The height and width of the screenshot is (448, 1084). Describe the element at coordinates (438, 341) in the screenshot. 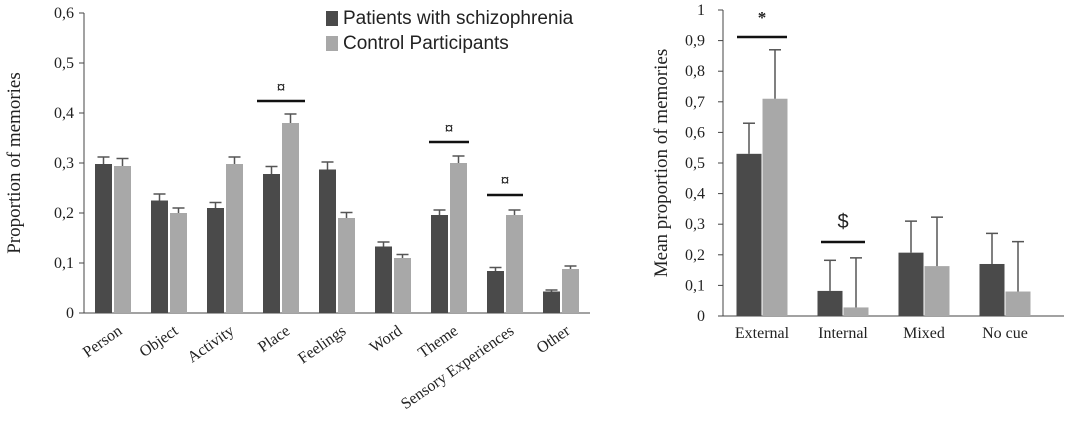

I see `x-tick-label-theme: Theme` at that location.